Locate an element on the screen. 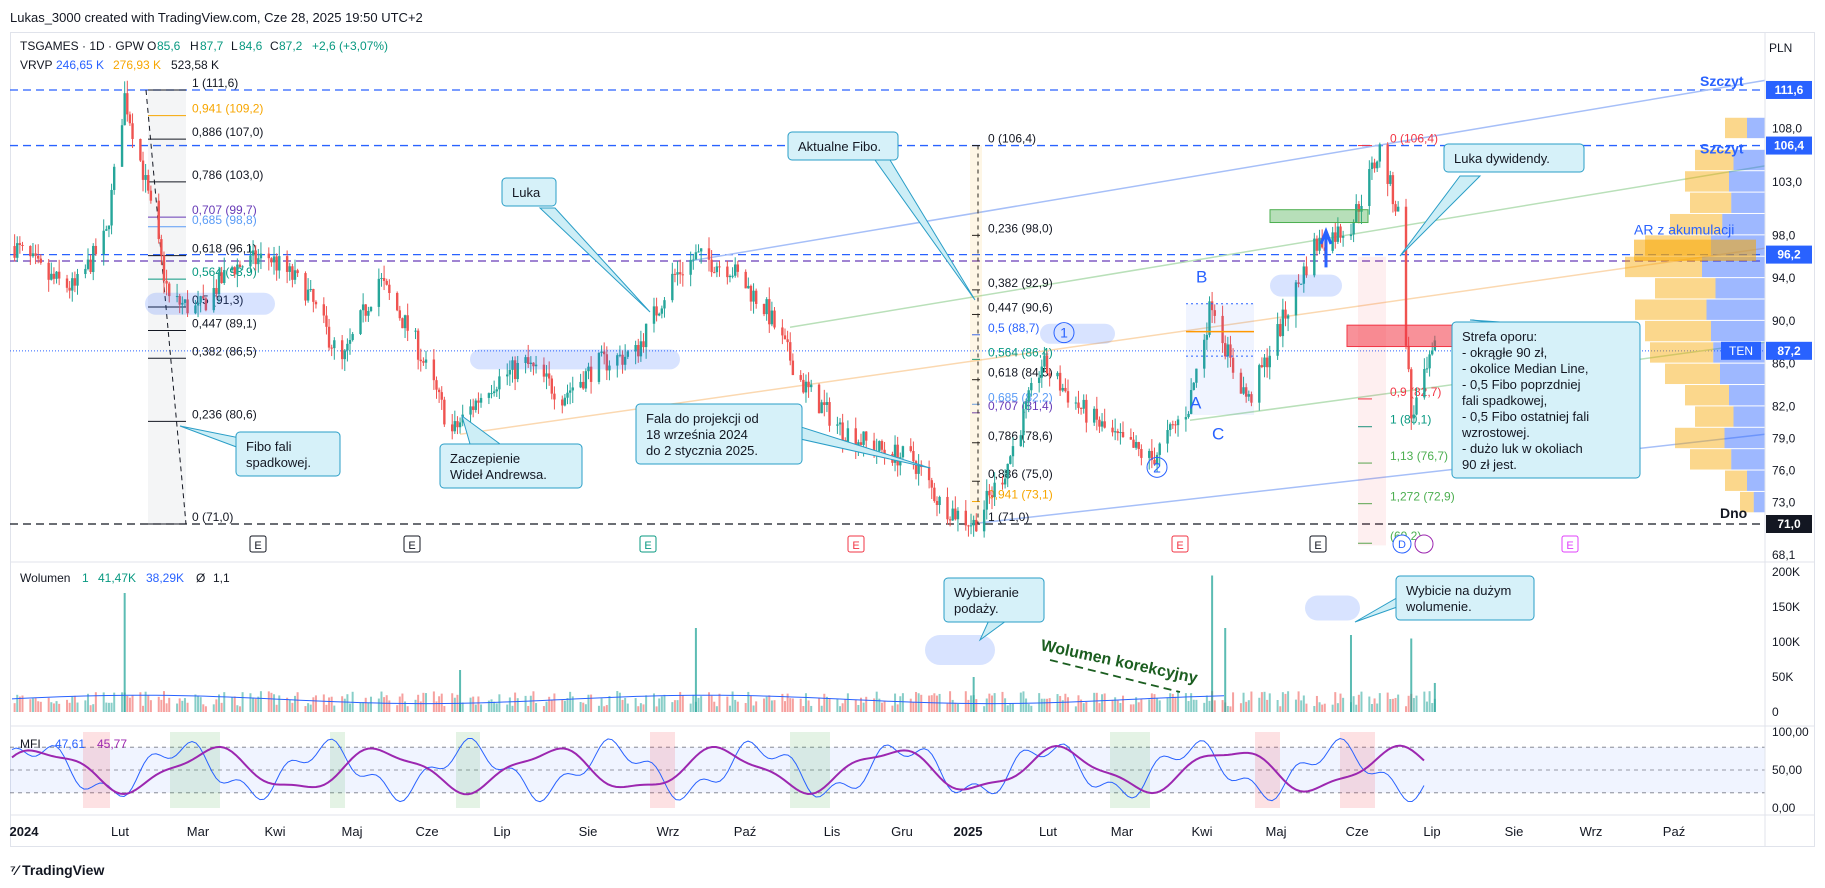 This screenshot has height=888, width=1825. event-marker-label: E is located at coordinates (257, 546).